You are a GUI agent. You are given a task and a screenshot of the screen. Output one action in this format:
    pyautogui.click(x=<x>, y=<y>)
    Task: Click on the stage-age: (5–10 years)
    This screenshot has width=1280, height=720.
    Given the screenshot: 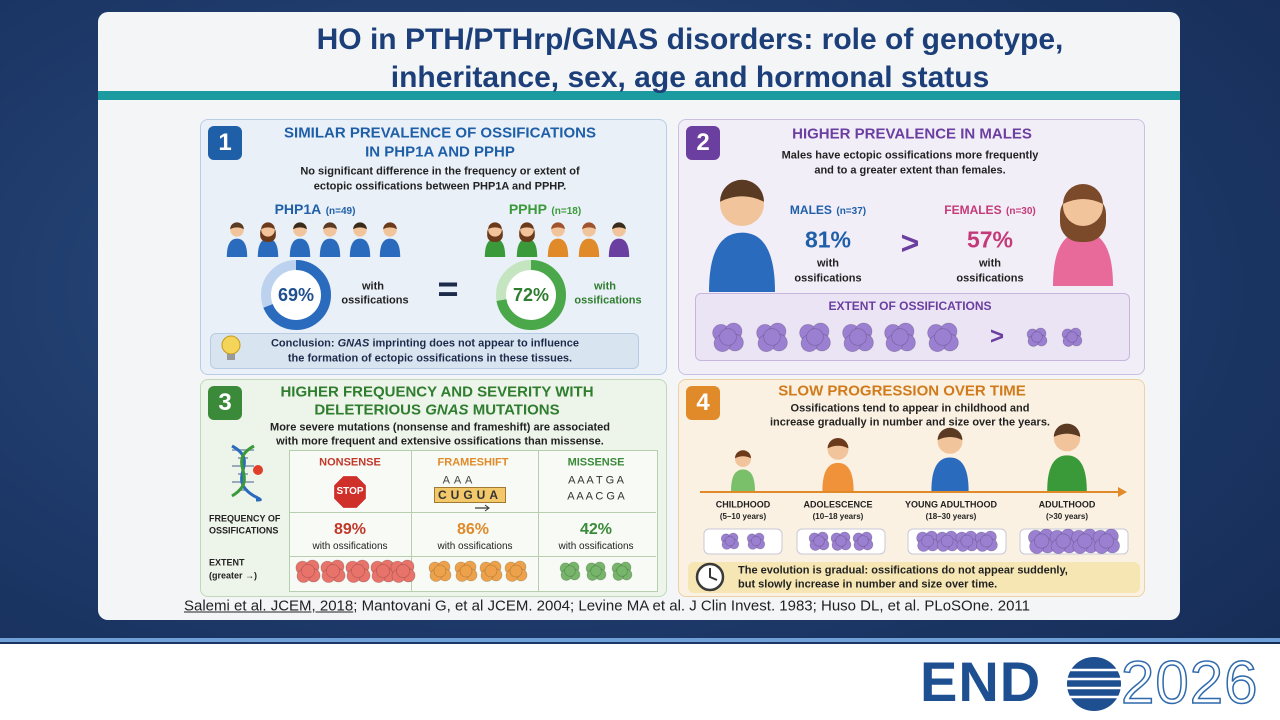 What is the action you would take?
    pyautogui.click(x=743, y=516)
    